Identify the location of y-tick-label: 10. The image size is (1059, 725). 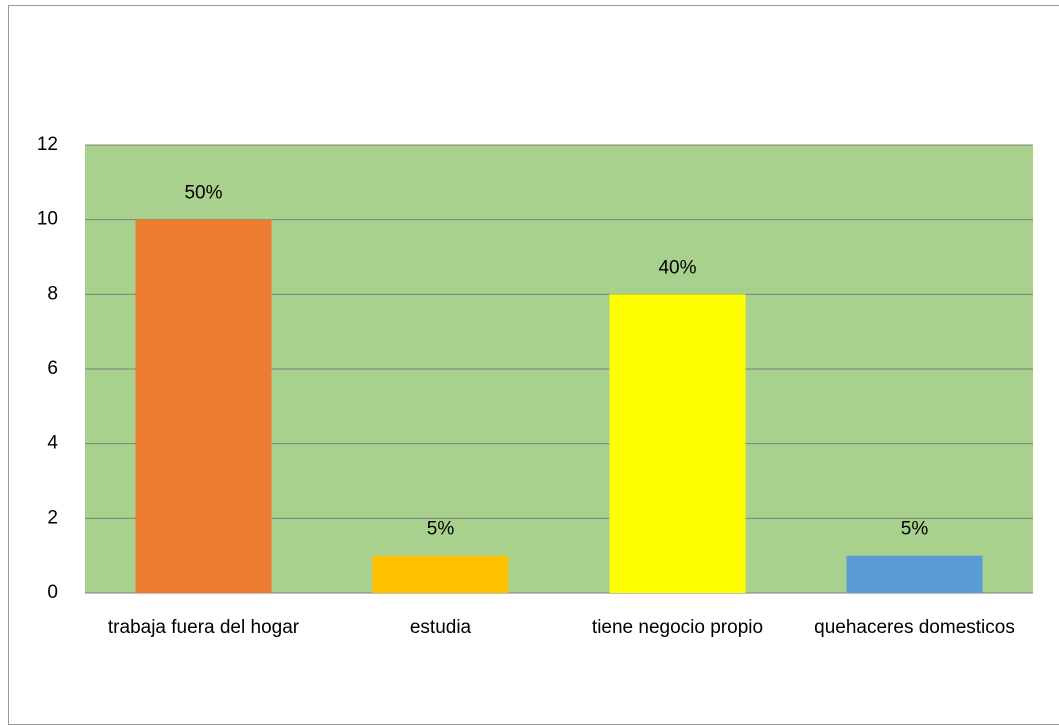
(47, 219).